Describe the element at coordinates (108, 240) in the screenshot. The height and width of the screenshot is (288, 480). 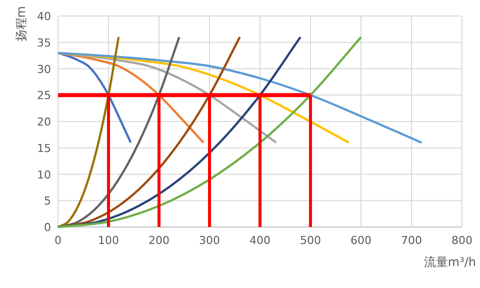
I see `x-tick-label: 100` at that location.